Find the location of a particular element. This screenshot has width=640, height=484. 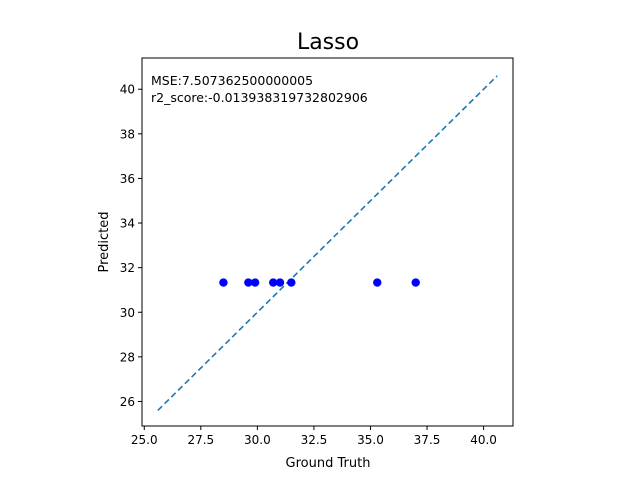

y-tick-label: 36 is located at coordinates (127, 179).